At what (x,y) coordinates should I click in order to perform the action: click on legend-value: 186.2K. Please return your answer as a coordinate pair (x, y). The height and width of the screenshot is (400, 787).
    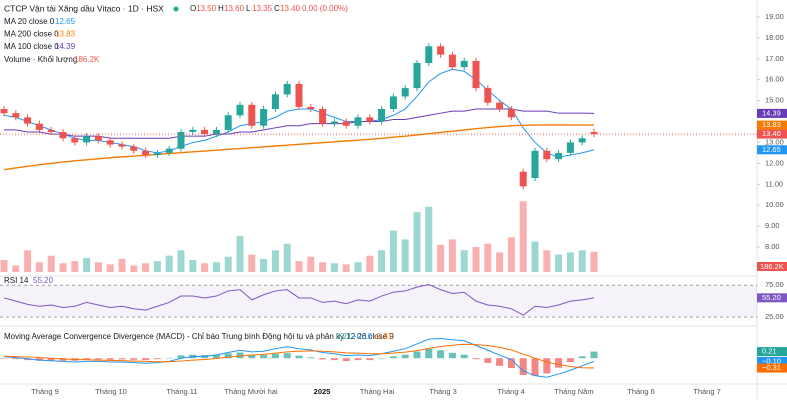
    Looking at the image, I should click on (87, 59).